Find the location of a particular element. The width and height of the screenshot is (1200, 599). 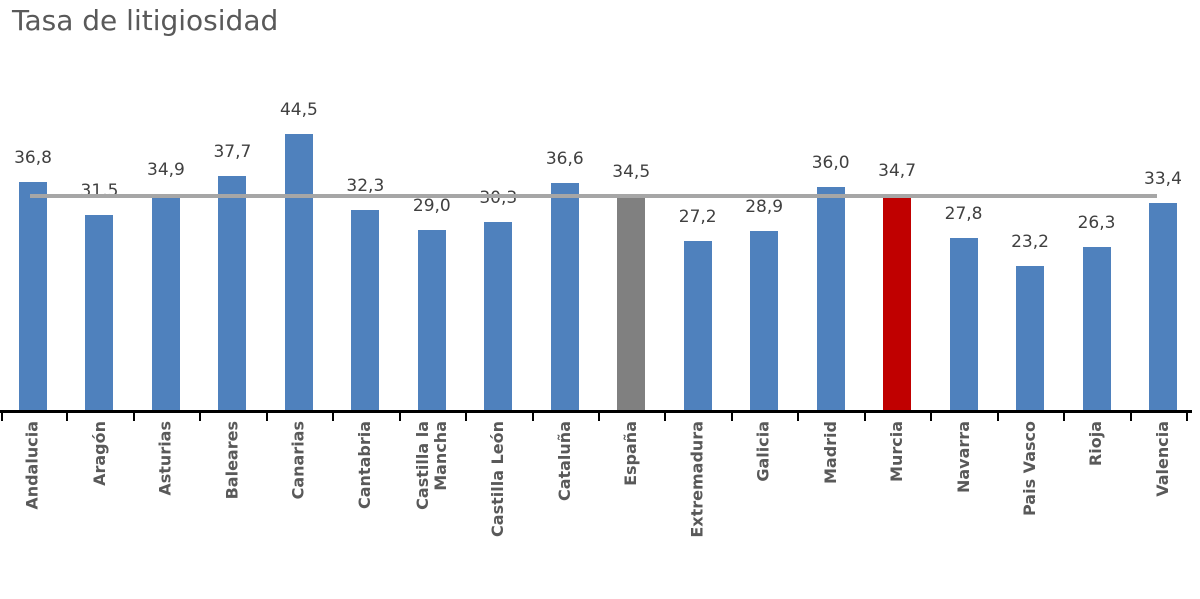

average-line is located at coordinates (593, 196).